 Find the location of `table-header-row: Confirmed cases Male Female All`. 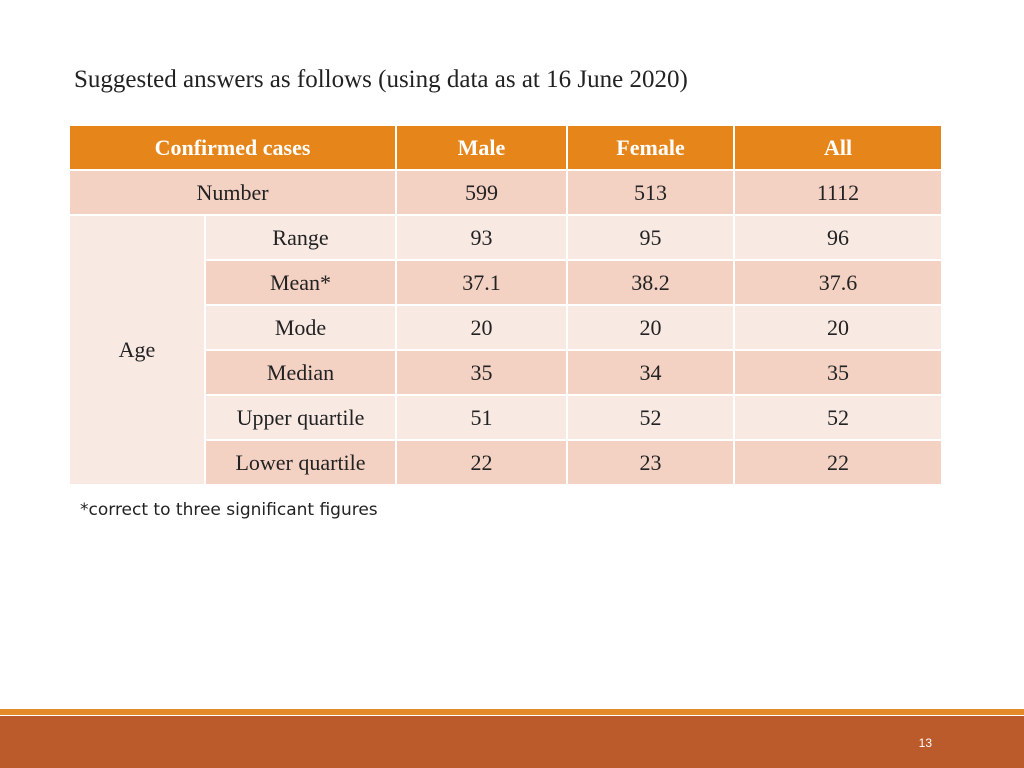

table-header-row: Confirmed cases Male Female All is located at coordinates (506, 148).